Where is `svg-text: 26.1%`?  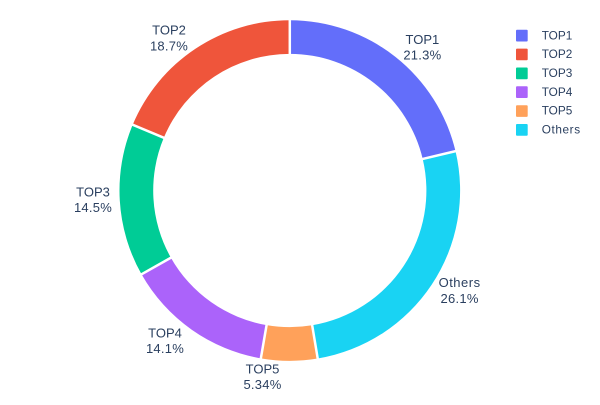
svg-text: 26.1% is located at coordinates (460, 298).